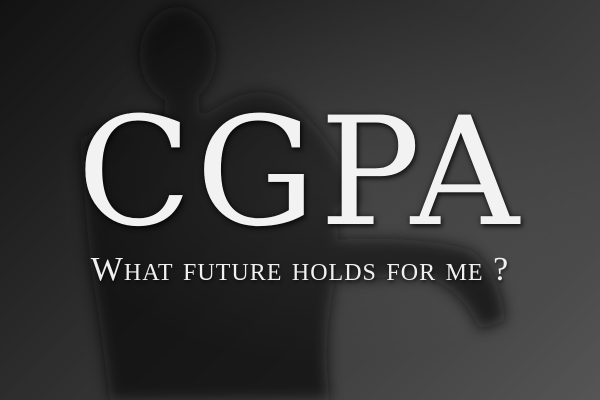 The width and height of the screenshot is (600, 400). Describe the element at coordinates (300, 269) in the screenshot. I see `poster-subtitle: What future holds for me ?` at that location.